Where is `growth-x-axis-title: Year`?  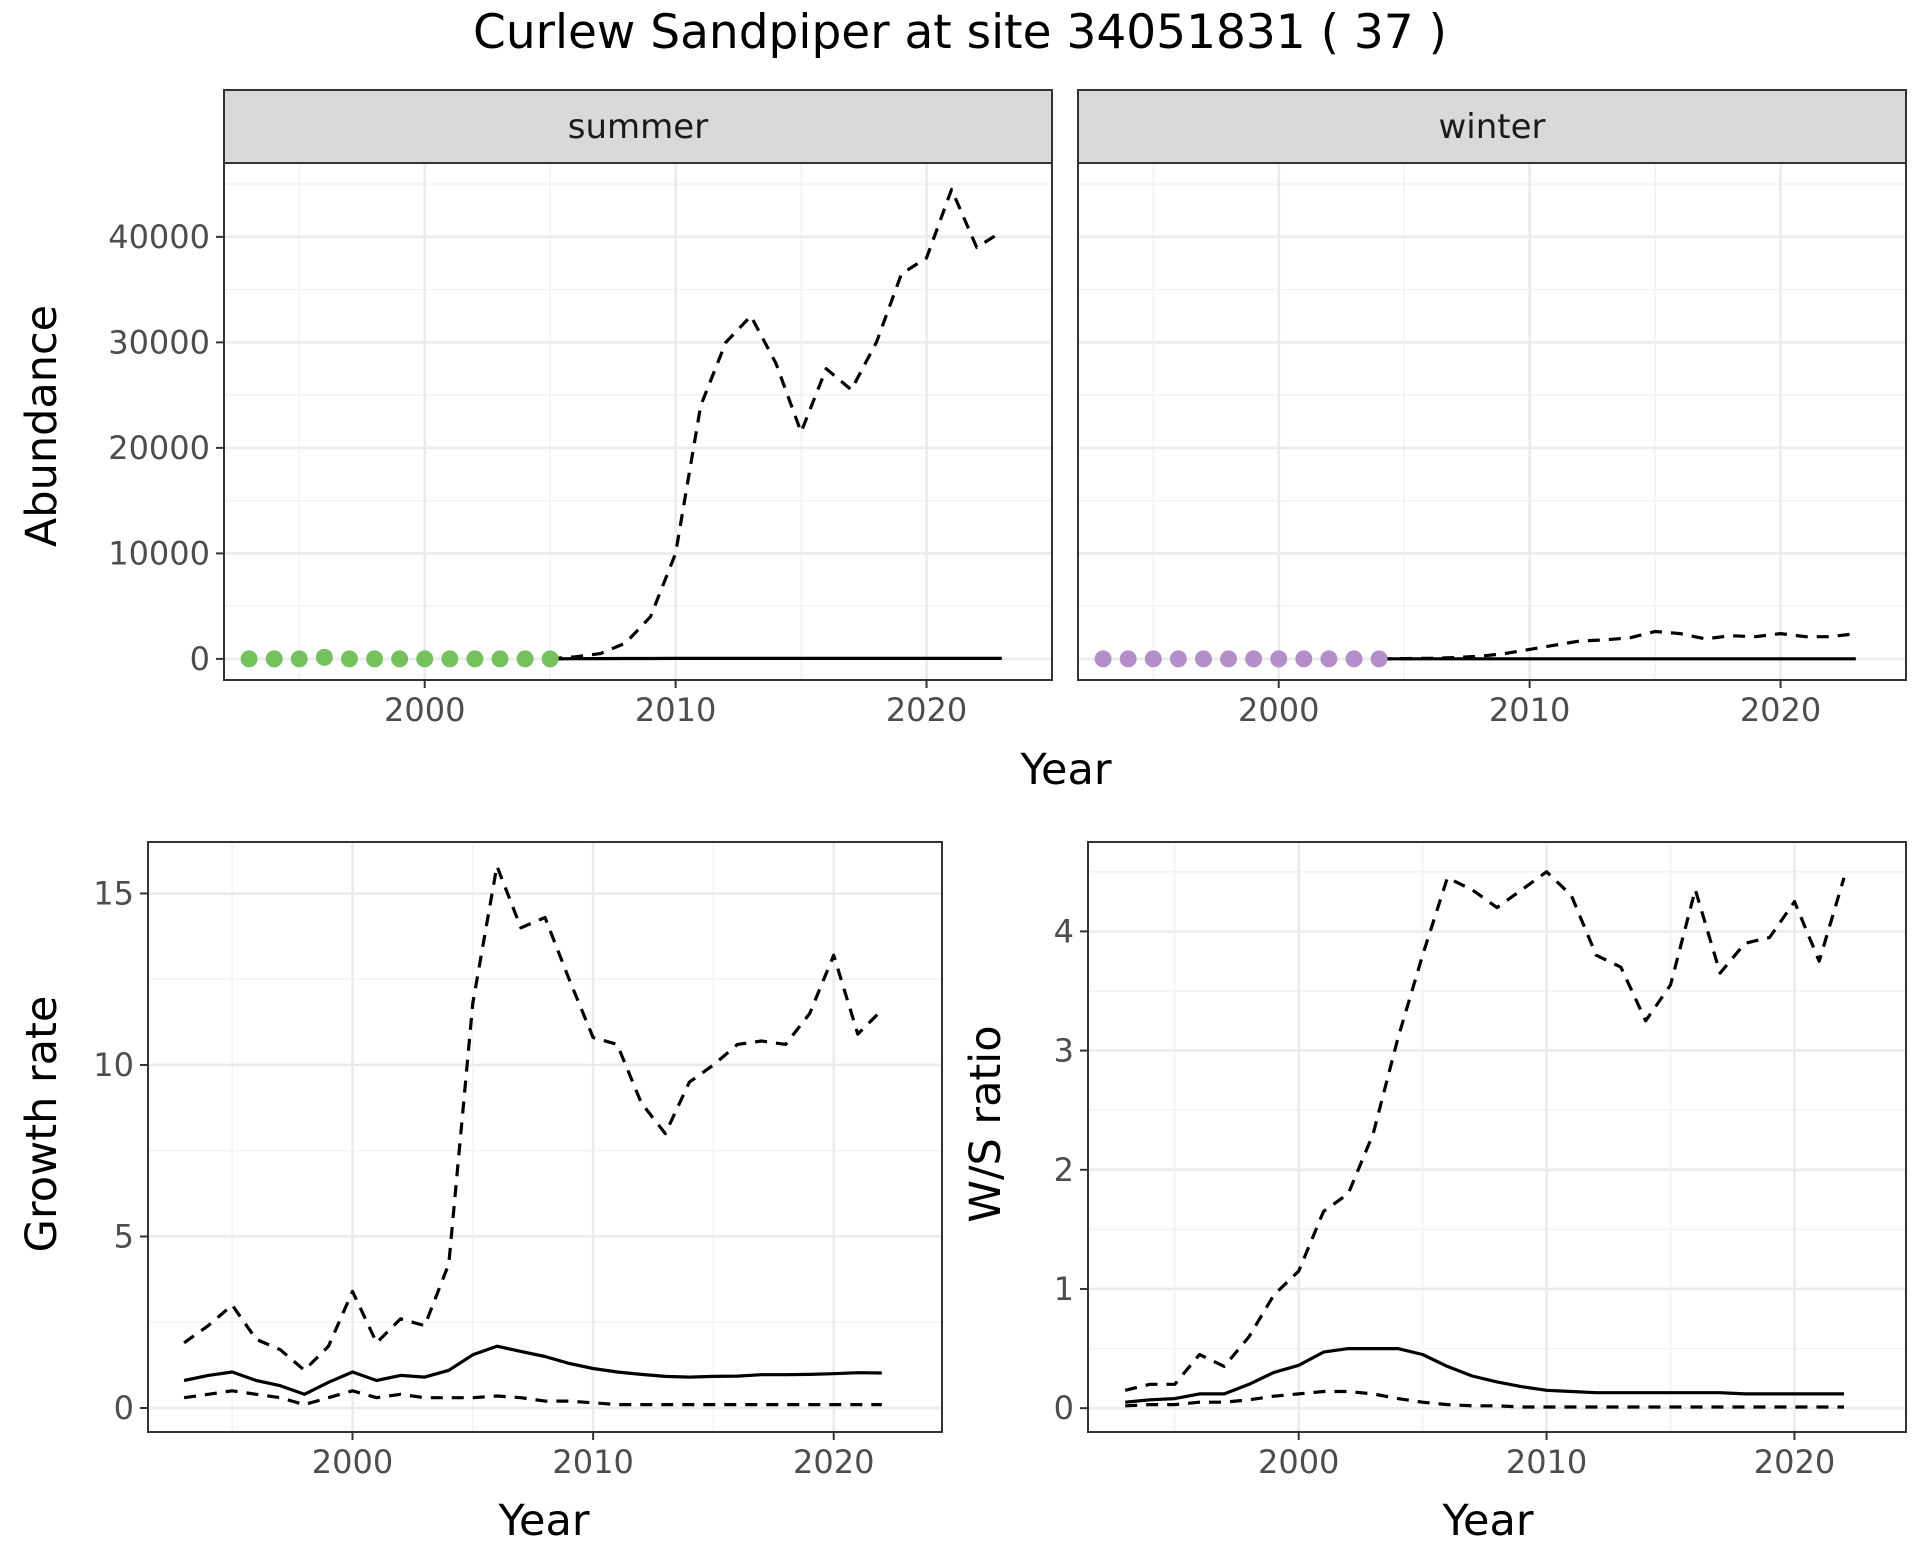
growth-x-axis-title: Year is located at coordinates (543, 1521).